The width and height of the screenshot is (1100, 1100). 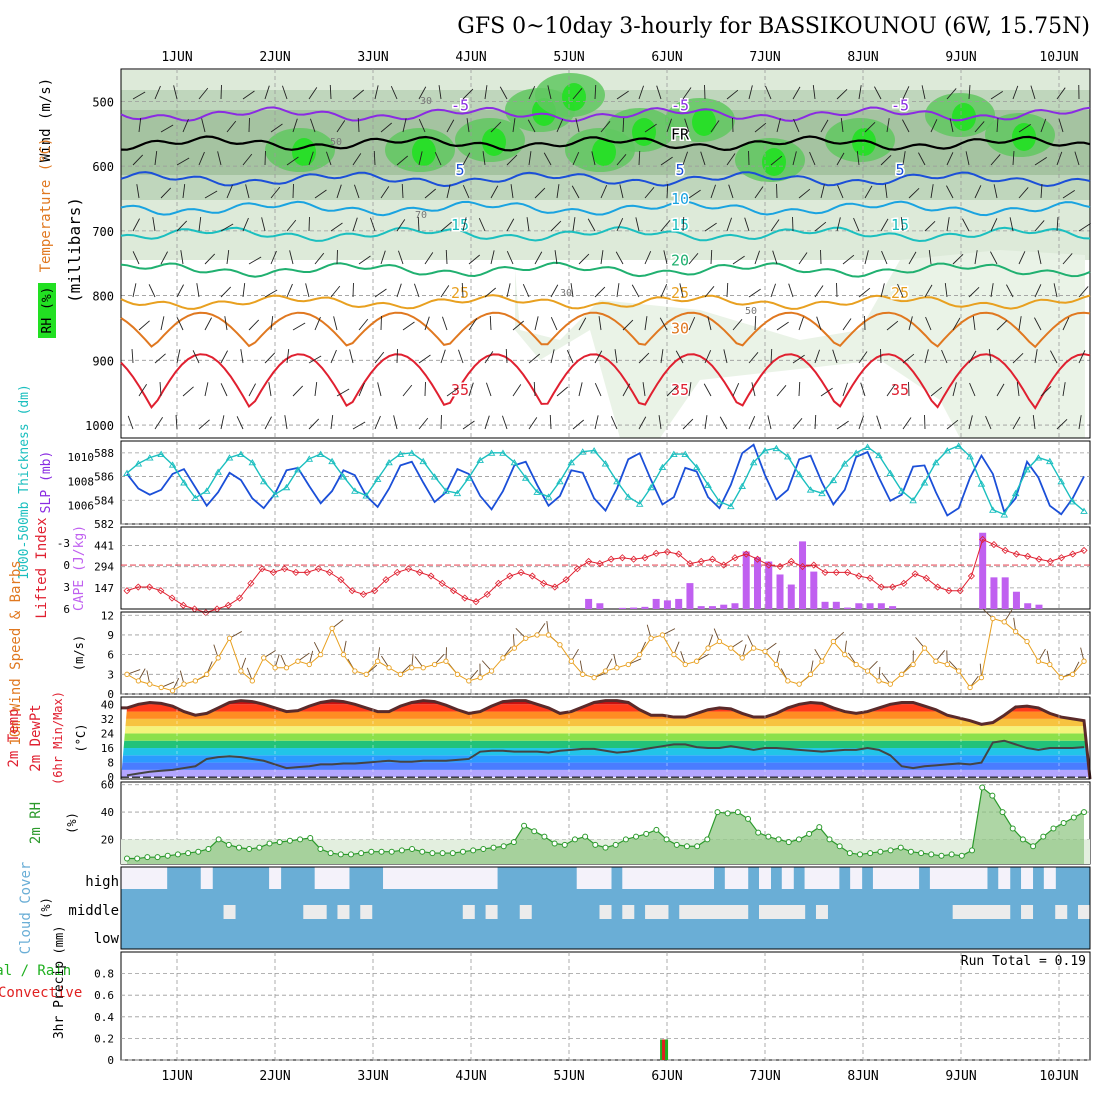 I want to click on wind-axis-label-wrap: Wind (m/s), so click(x=46, y=120).